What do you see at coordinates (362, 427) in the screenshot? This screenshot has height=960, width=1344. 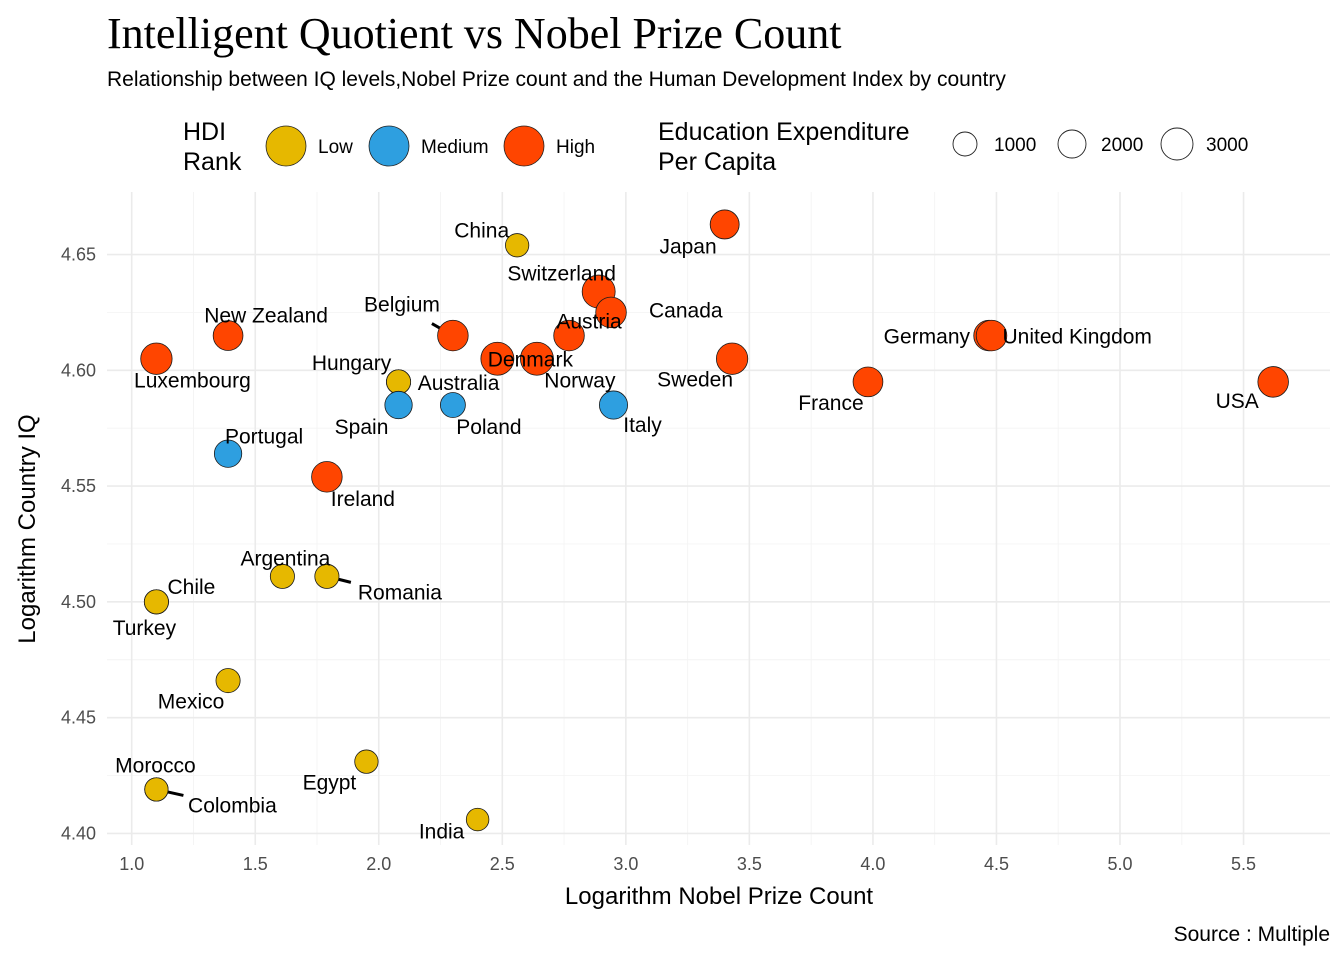 I see `point-label-spain: Spain` at bounding box center [362, 427].